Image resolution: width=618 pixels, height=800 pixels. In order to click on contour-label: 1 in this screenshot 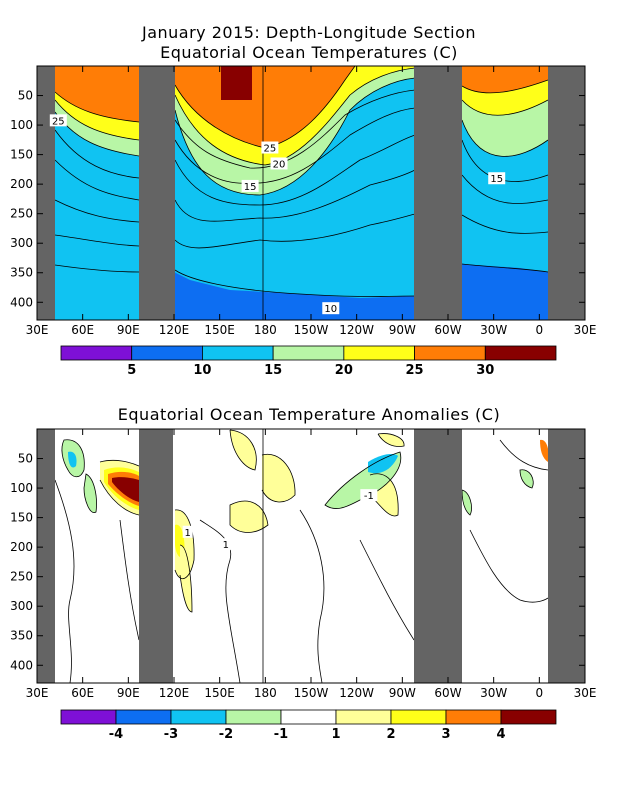, I will do `click(226, 545)`.